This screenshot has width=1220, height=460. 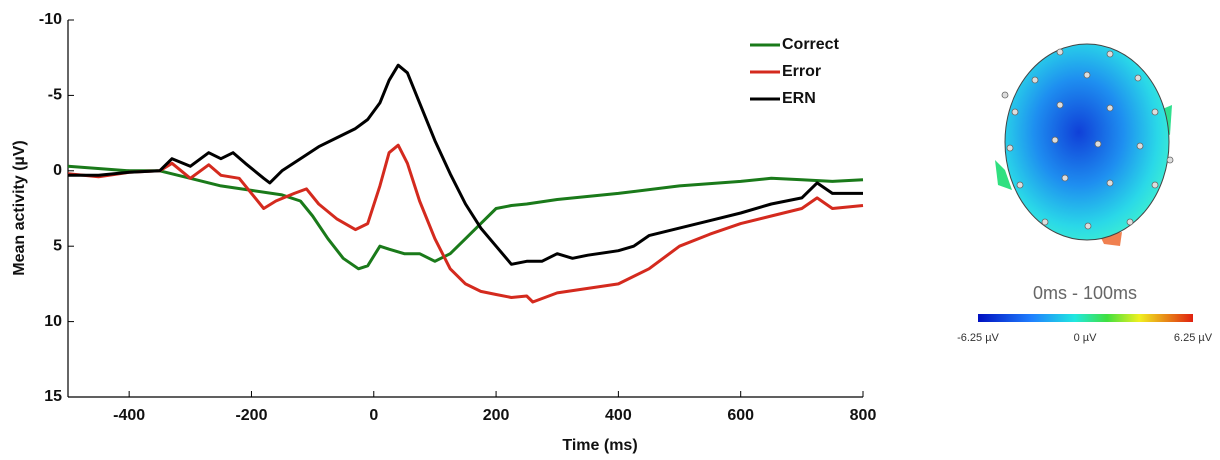 What do you see at coordinates (373, 415) in the screenshot?
I see `x-tick-label: 0` at bounding box center [373, 415].